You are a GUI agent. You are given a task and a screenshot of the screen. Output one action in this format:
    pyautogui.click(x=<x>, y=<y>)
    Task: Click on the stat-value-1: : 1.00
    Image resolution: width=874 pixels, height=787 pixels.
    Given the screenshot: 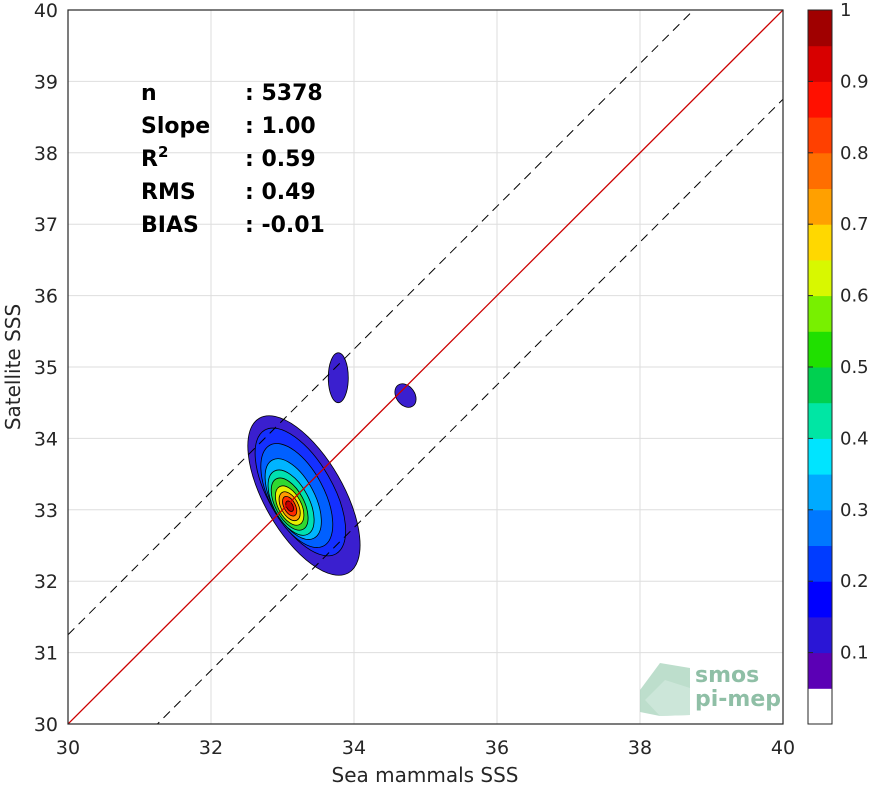 What is the action you would take?
    pyautogui.click(x=280, y=126)
    